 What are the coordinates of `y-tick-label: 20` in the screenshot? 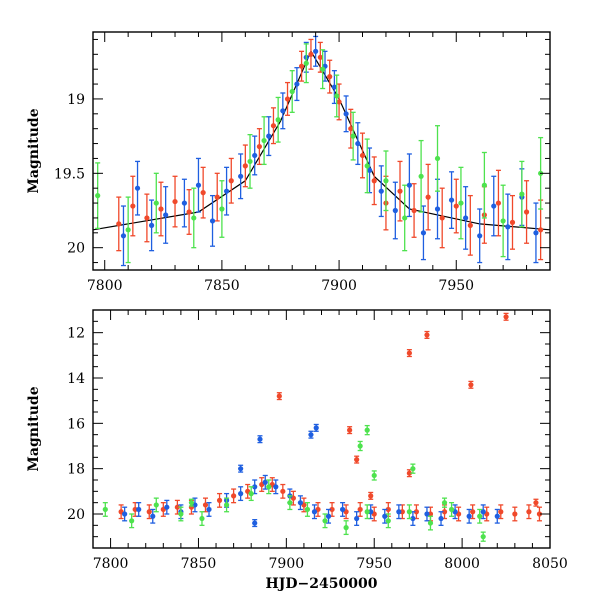 It's located at (76, 249).